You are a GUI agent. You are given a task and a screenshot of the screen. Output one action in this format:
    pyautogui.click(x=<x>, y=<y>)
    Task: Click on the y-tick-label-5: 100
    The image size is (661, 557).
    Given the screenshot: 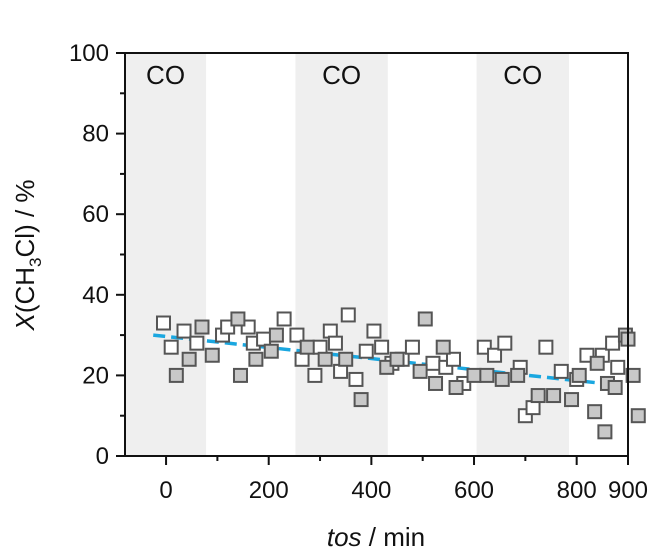 What is the action you would take?
    pyautogui.click(x=89, y=53)
    